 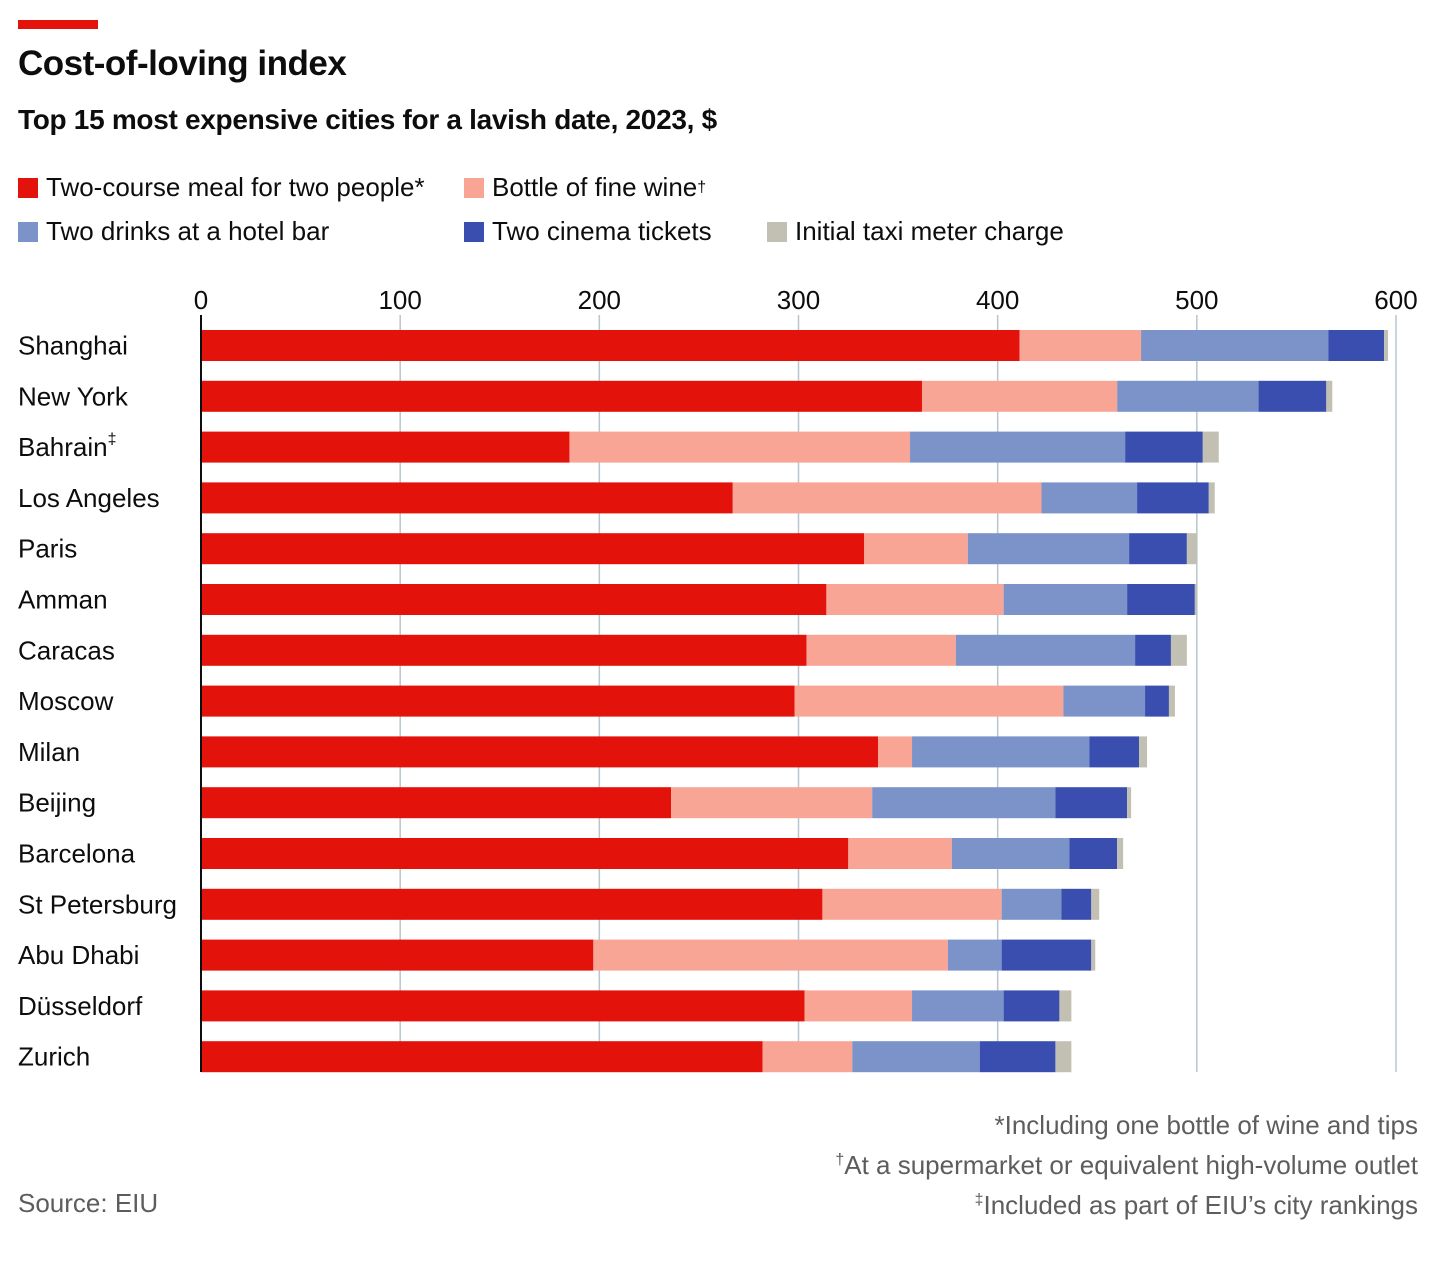 I want to click on legend-item-cinema: Two cinema tickets, so click(x=588, y=231).